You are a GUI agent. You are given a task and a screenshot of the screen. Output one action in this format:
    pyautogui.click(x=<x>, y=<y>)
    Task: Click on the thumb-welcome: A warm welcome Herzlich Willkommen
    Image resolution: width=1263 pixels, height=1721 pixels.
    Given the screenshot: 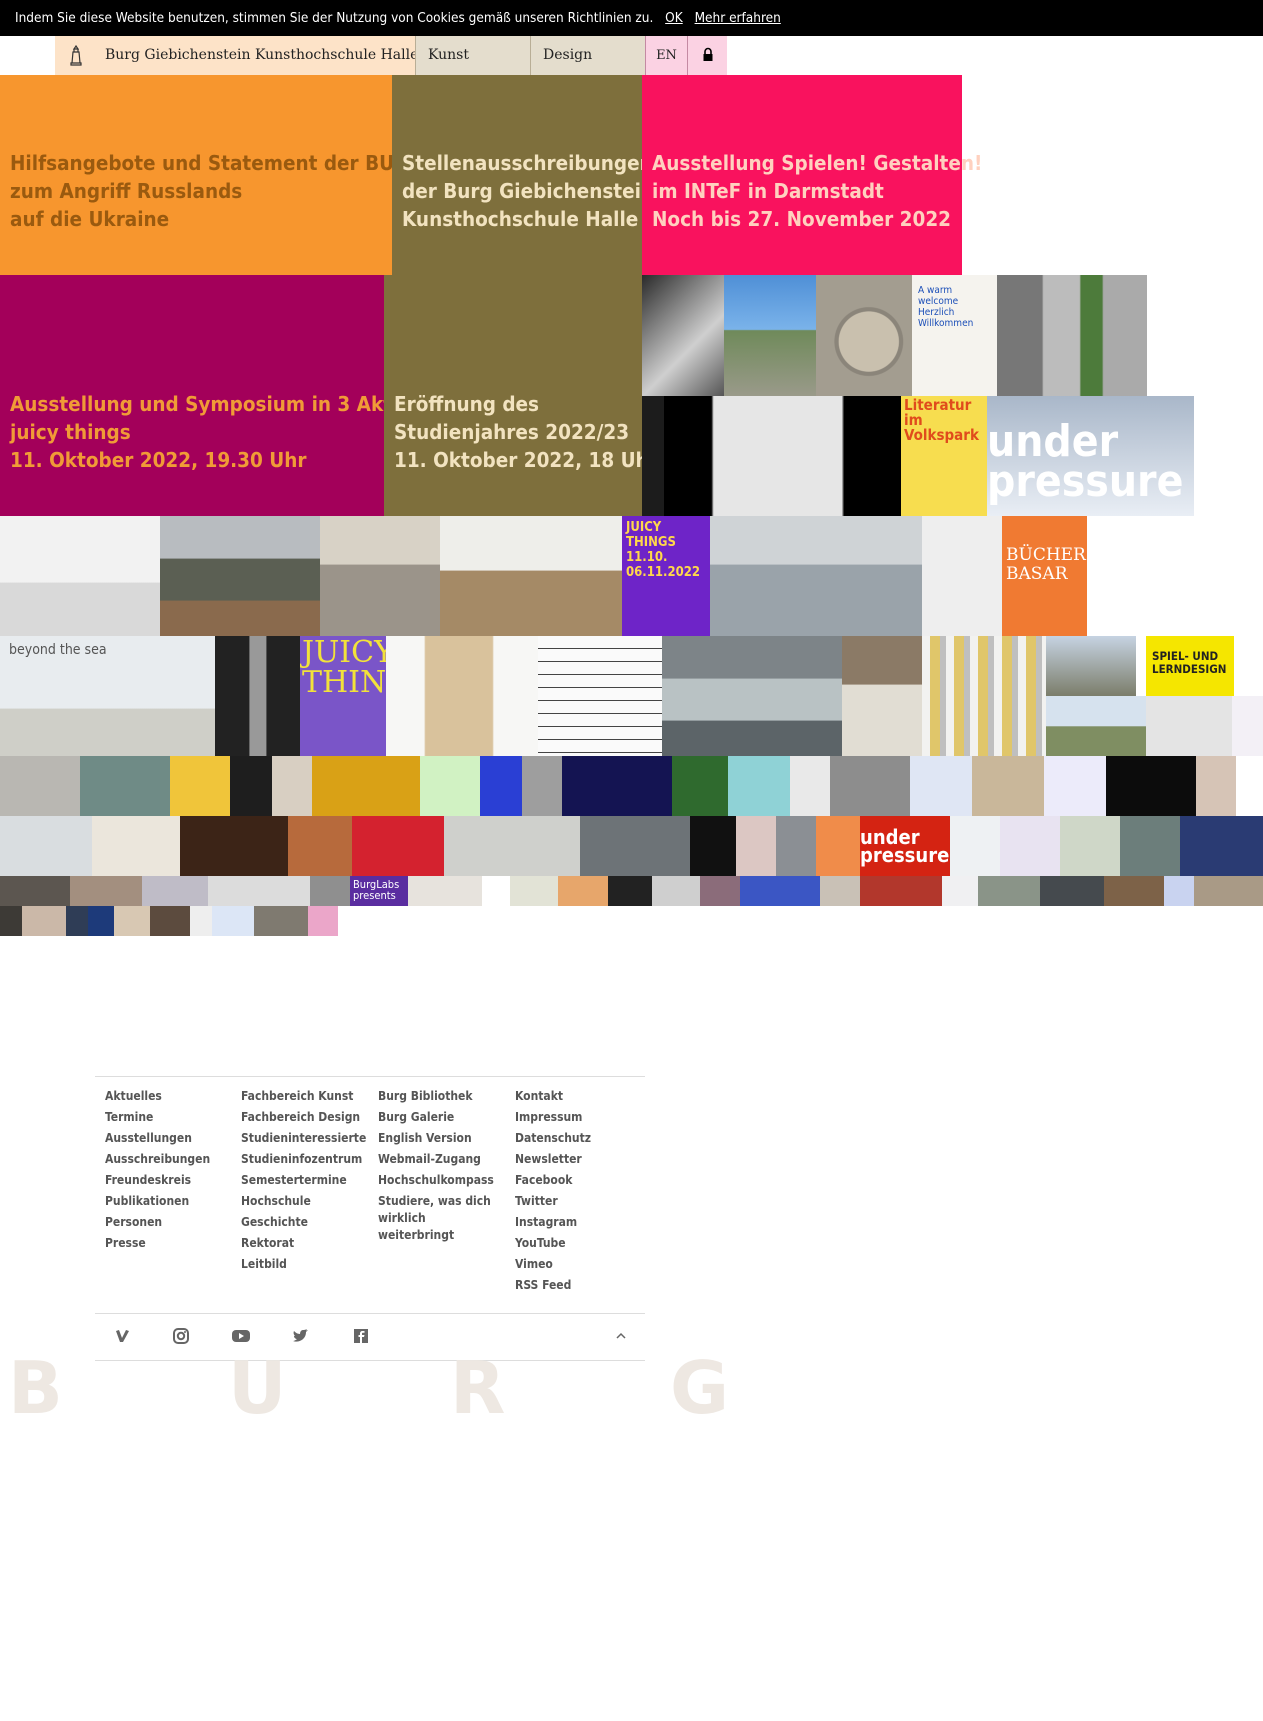 What is the action you would take?
    pyautogui.click(x=954, y=335)
    